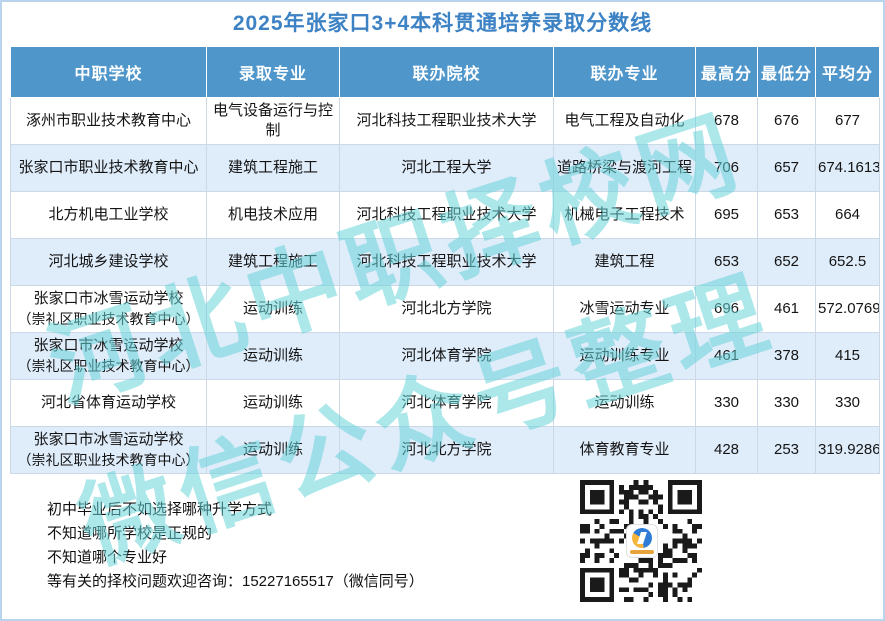 This screenshot has width=885, height=621. I want to click on school-cell: 张家口市职业技术教育中心, so click(108, 168).